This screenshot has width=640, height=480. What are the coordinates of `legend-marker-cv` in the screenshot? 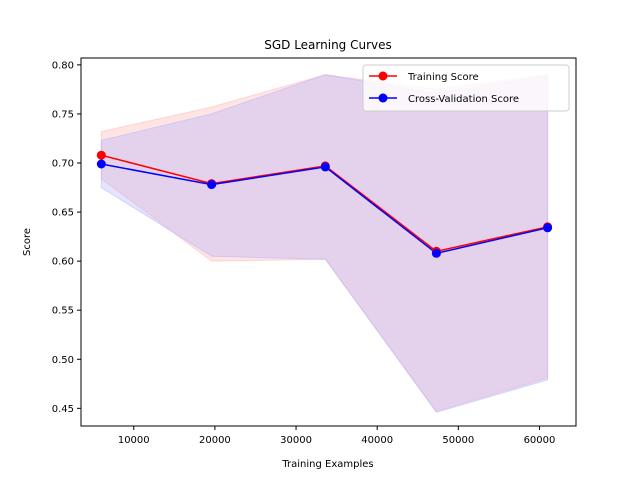 It's located at (383, 98).